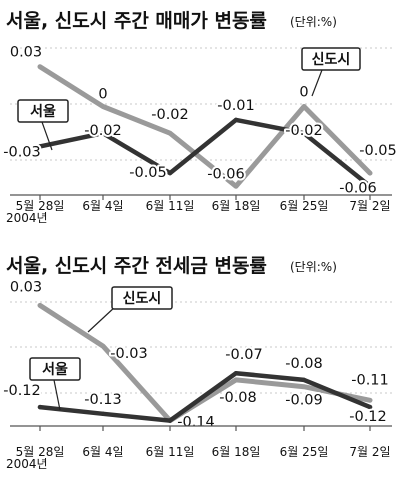  Describe the element at coordinates (136, 266) in the screenshot. I see `chart-title: 서울, 신도시 주간 전세금 변동률` at that location.